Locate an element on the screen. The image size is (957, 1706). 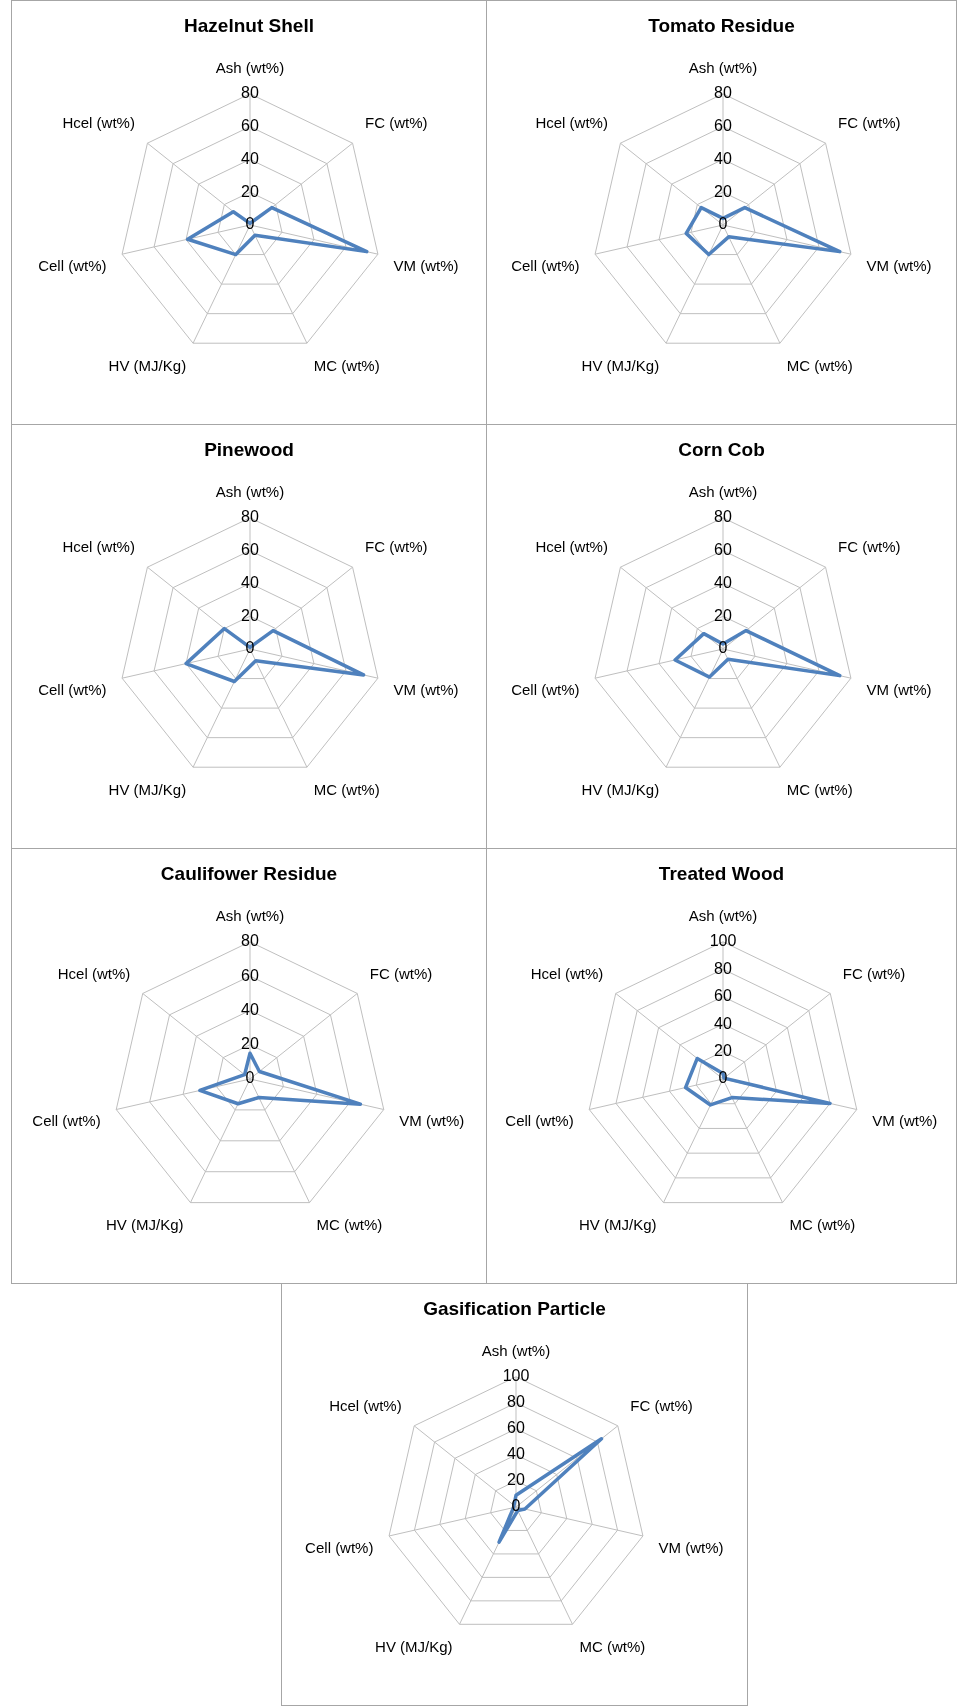
chart-title: Pinewood is located at coordinates (249, 449).